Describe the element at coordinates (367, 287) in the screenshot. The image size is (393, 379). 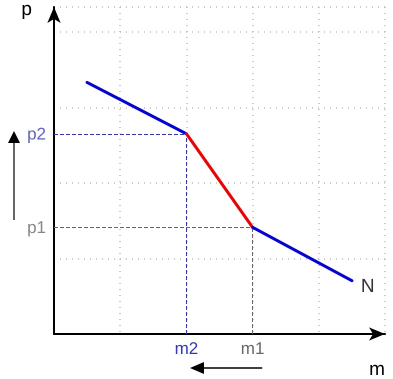
I see `annotation: N` at that location.